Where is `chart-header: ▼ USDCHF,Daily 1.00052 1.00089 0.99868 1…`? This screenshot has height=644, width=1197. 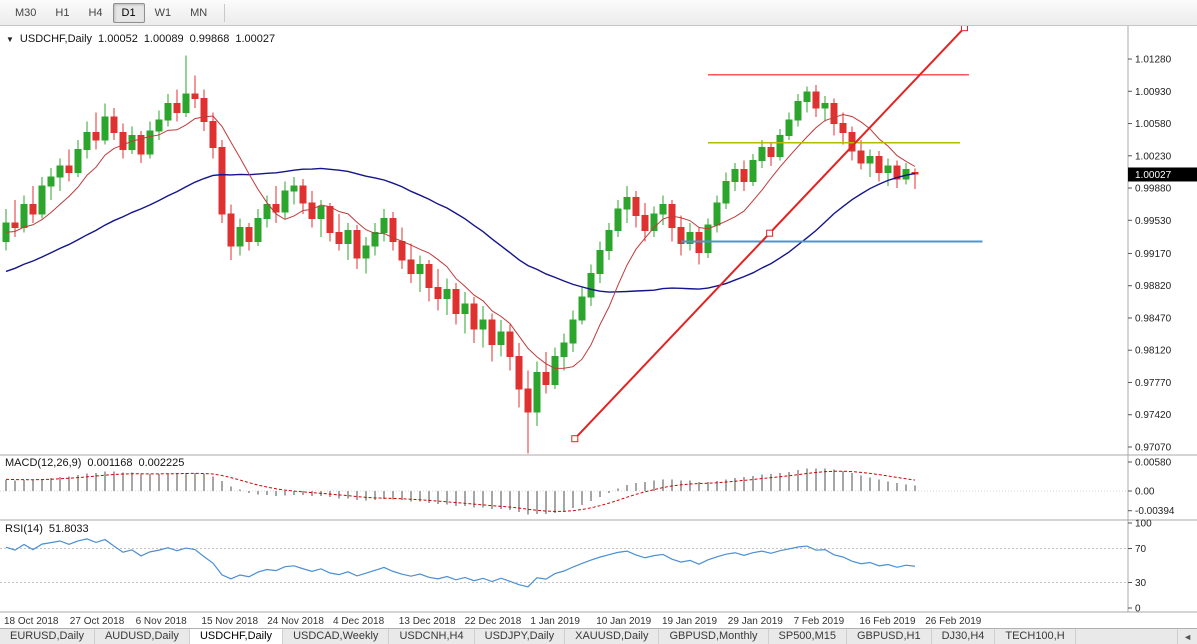
chart-header: ▼ USDCHF,Daily 1.00052 1.00089 0.99868 1… is located at coordinates (140, 39).